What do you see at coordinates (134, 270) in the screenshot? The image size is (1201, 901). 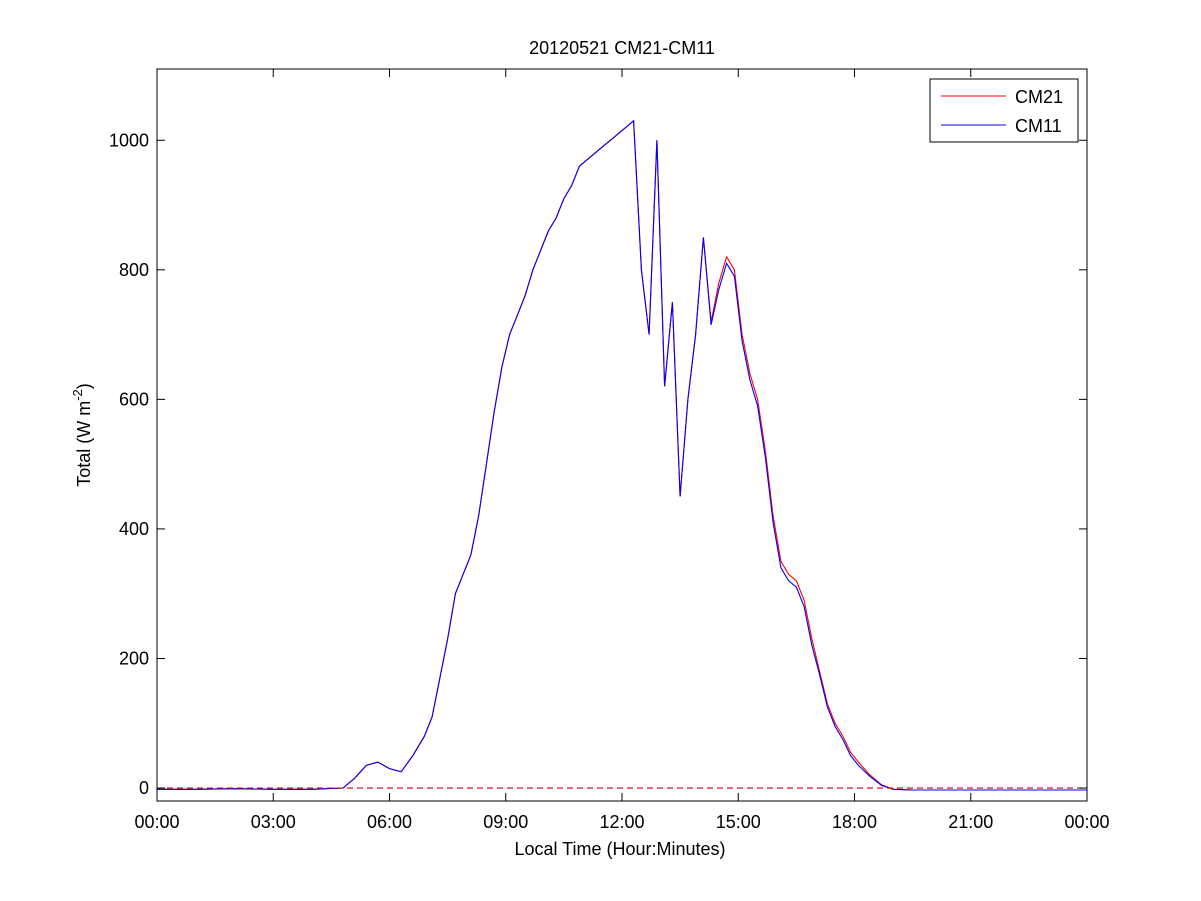 I see `y-tick-label: 800` at bounding box center [134, 270].